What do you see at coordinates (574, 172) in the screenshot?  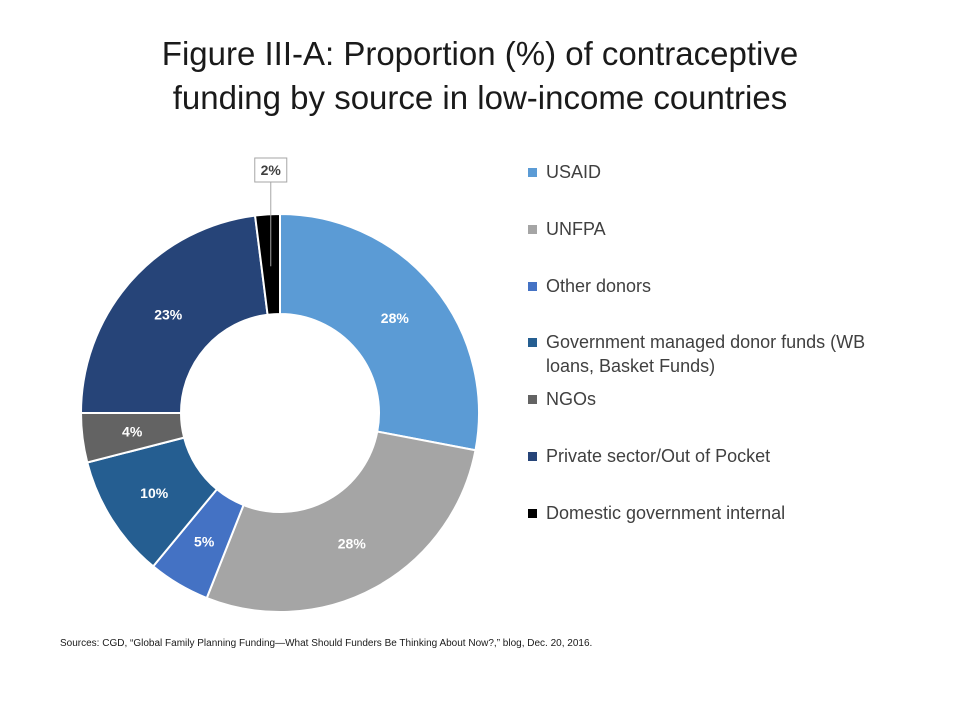 I see `legend-label: USAID` at bounding box center [574, 172].